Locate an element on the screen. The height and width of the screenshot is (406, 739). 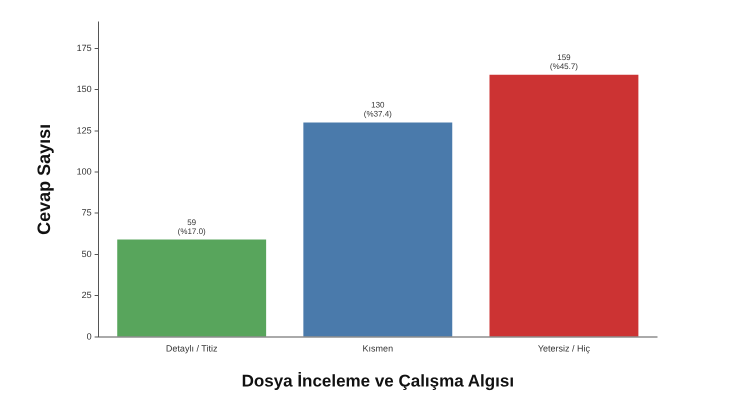
y-tick-label: 100 is located at coordinates (84, 171).